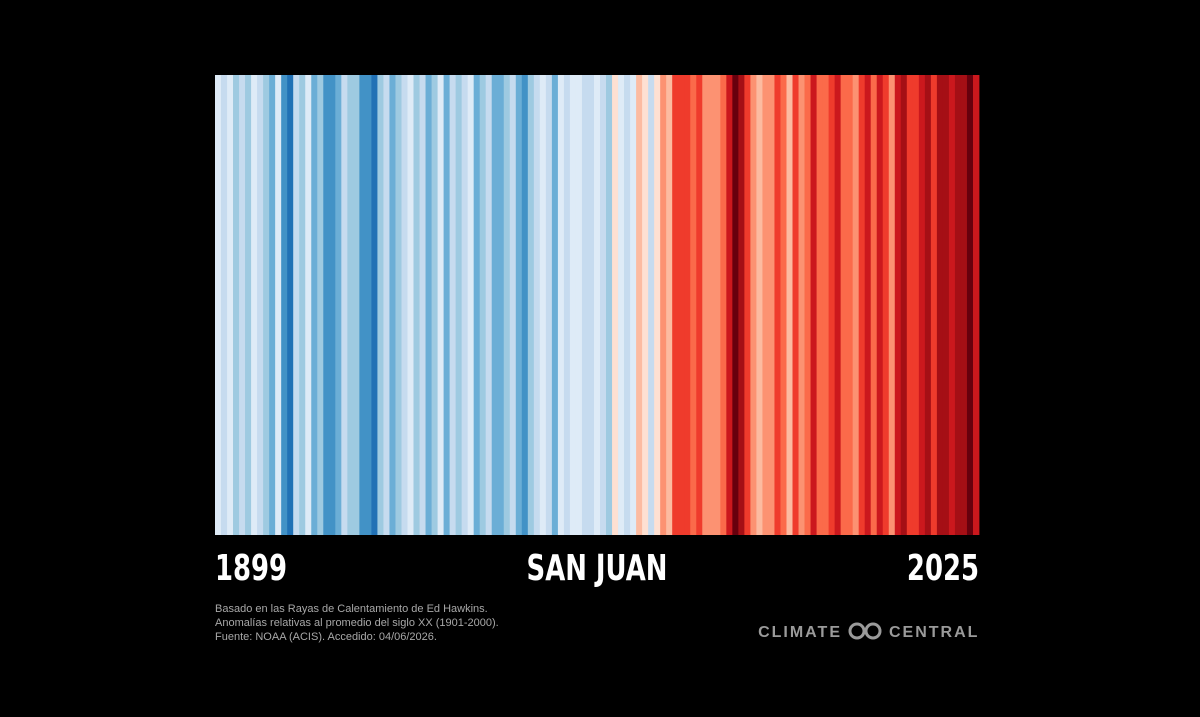 The width and height of the screenshot is (1200, 717). Describe the element at coordinates (943, 568) in the screenshot. I see `end-year: 2025` at that location.